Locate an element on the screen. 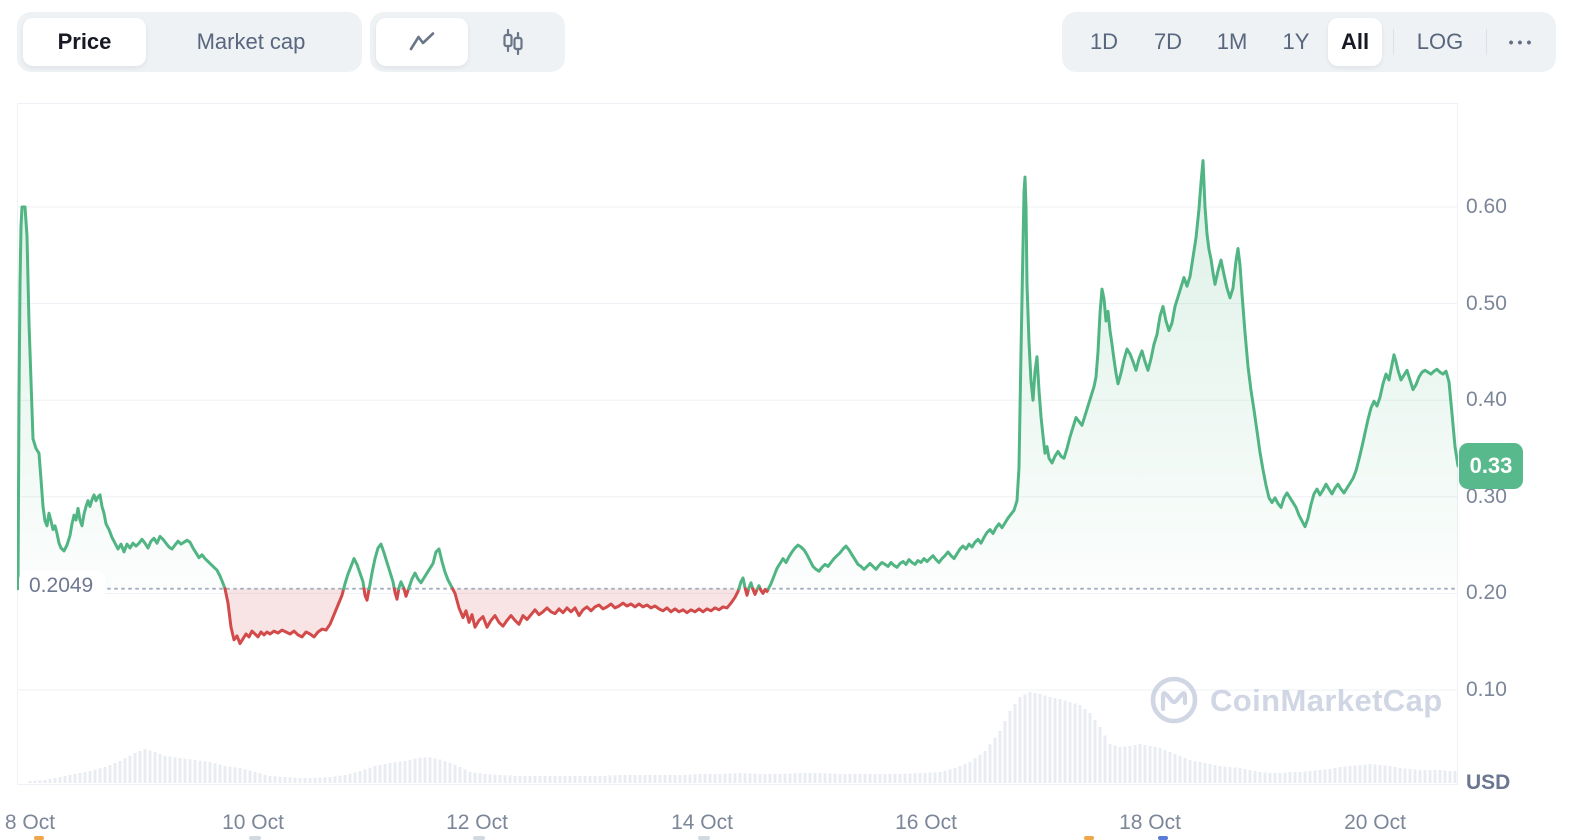  chart-type-toggle is located at coordinates (467, 42).